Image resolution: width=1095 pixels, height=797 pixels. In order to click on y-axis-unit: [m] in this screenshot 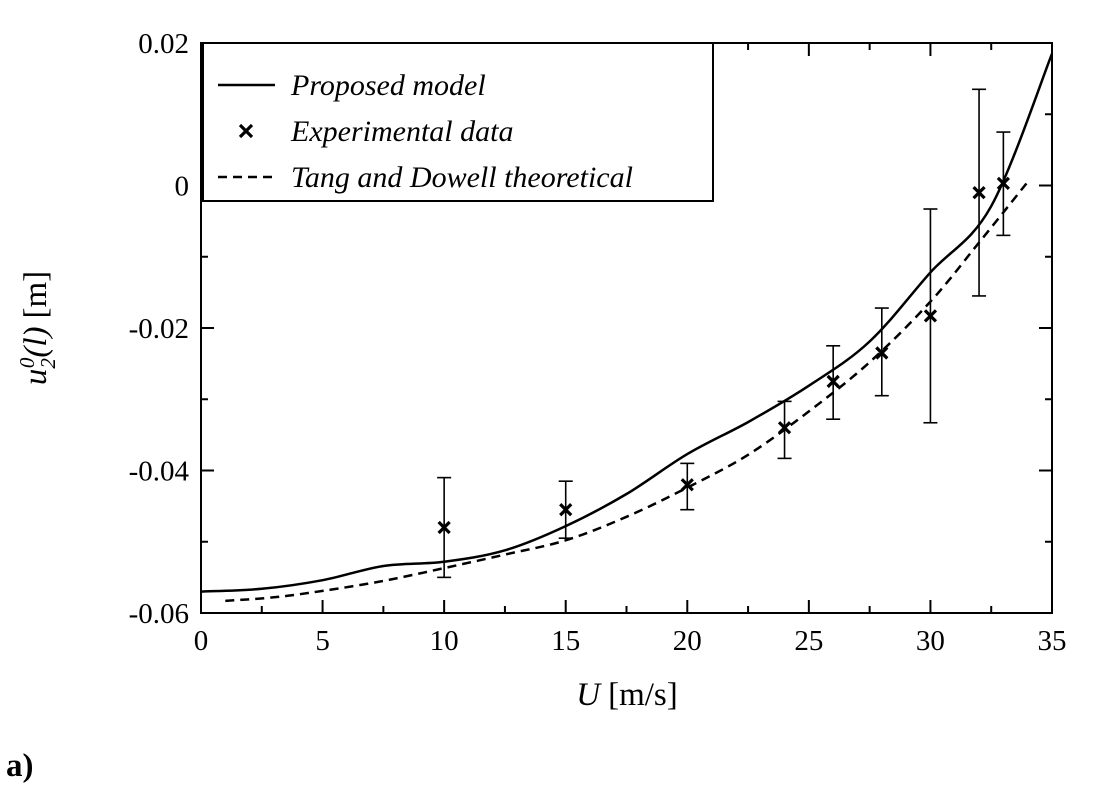, I will do `click(36, 295)`.